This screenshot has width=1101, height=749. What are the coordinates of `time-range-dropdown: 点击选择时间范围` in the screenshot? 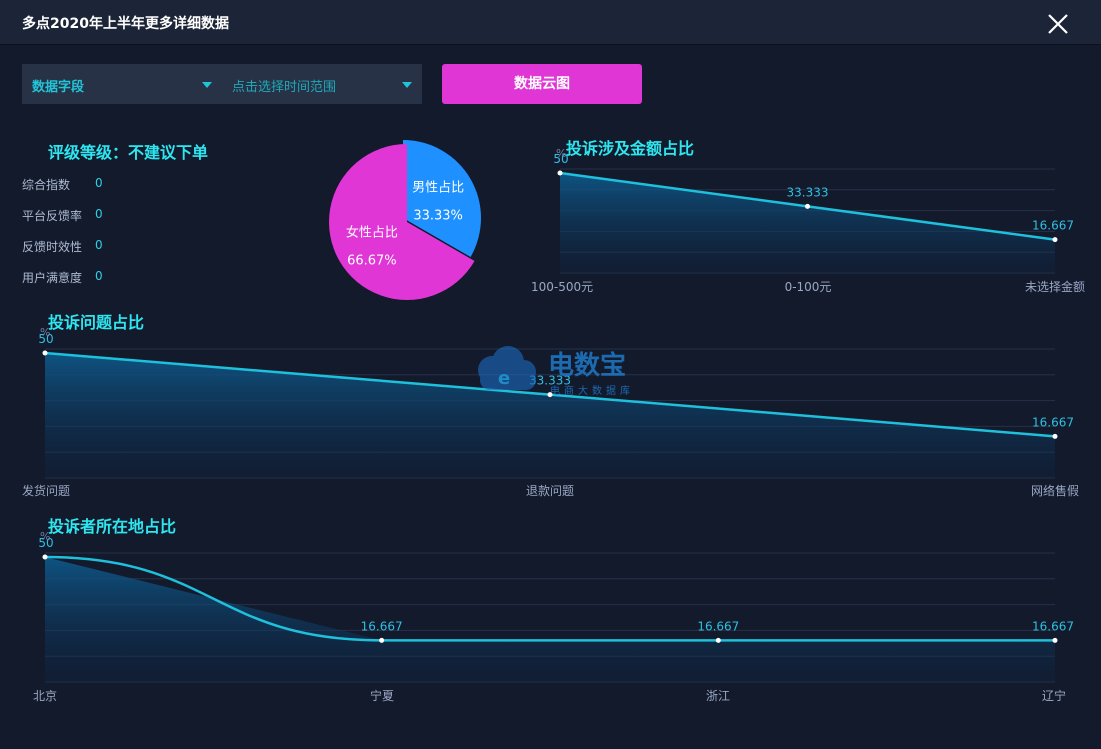 It's located at (322, 84).